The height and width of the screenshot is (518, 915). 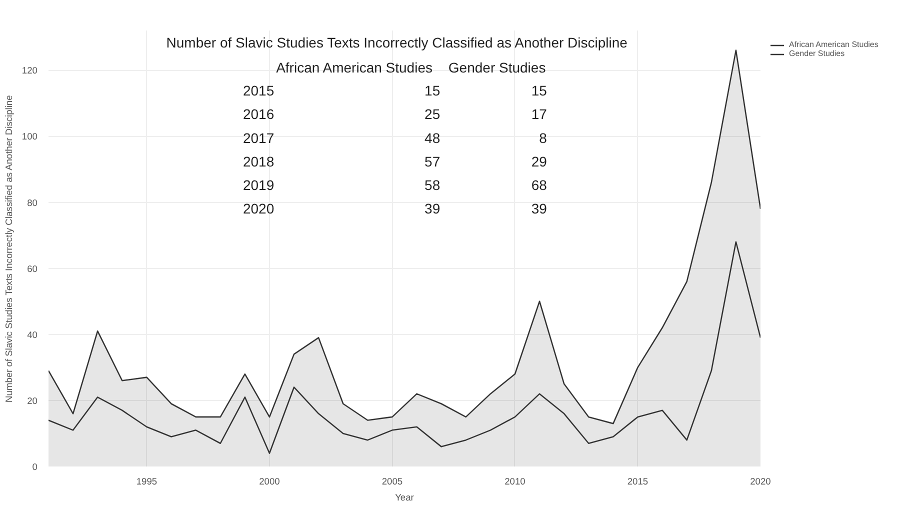 I want to click on annotation: 2019, so click(x=258, y=184).